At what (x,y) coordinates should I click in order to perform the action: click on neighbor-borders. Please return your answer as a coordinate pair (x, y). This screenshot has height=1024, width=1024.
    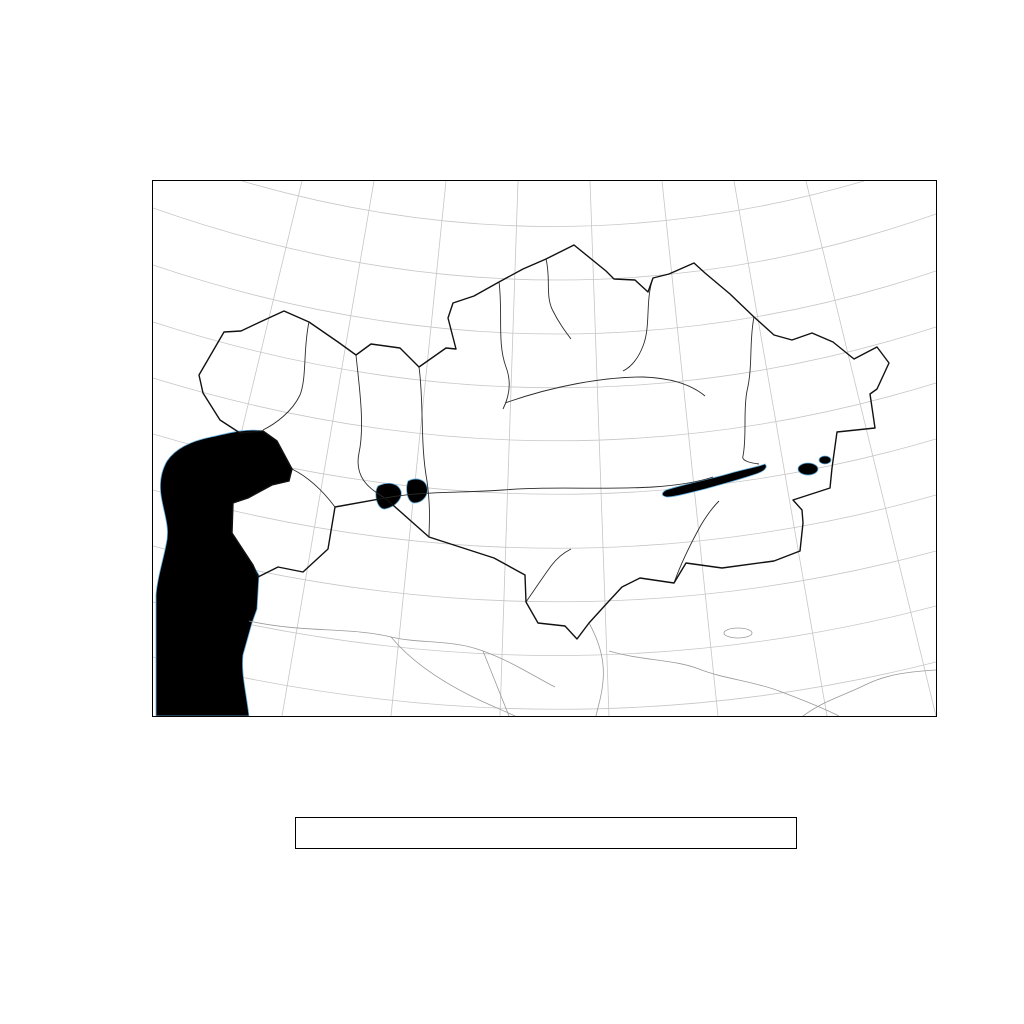
    Looking at the image, I should click on (592, 668).